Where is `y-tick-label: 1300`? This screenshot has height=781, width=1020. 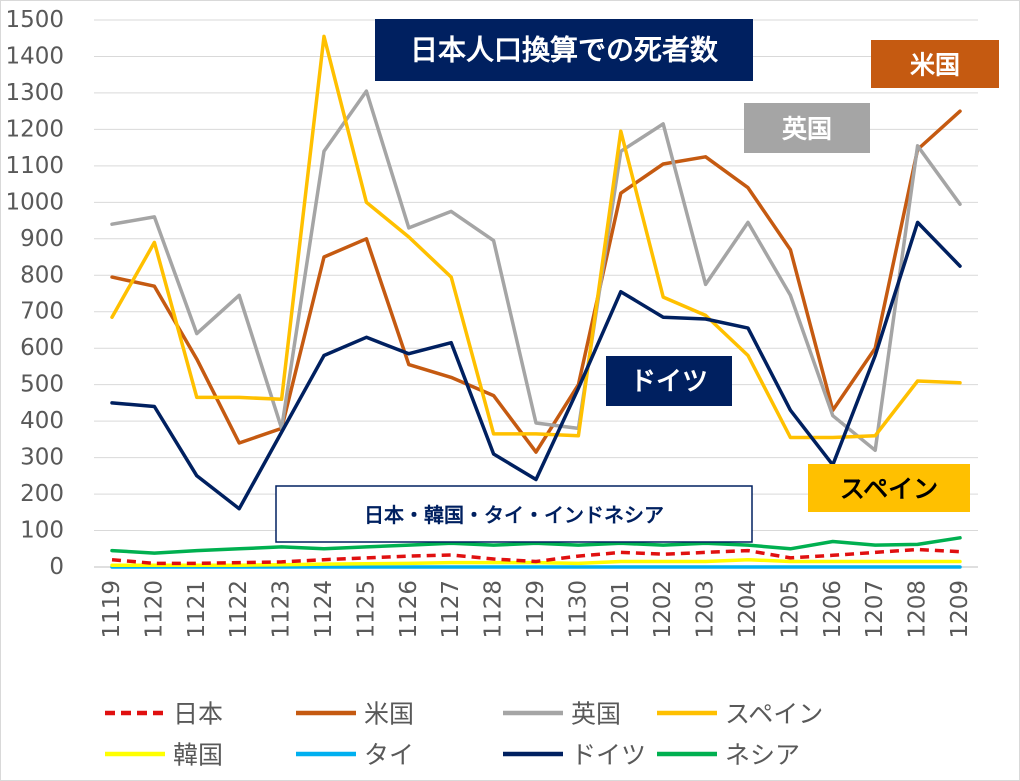
y-tick-label: 1300 is located at coordinates (34, 93).